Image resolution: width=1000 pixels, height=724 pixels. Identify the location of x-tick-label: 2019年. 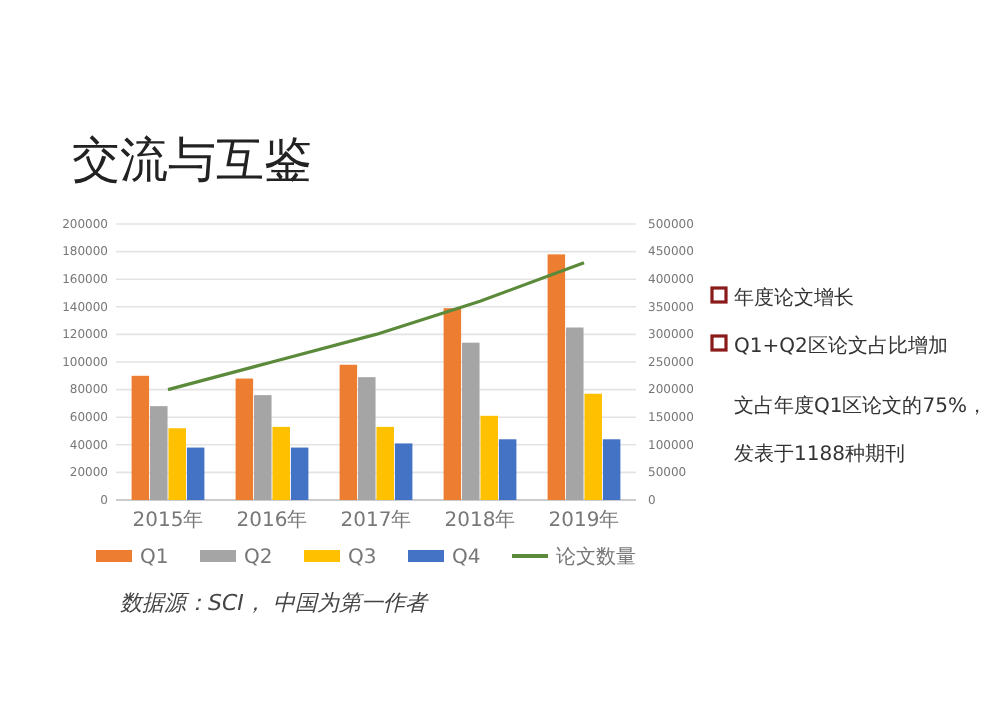
(584, 520).